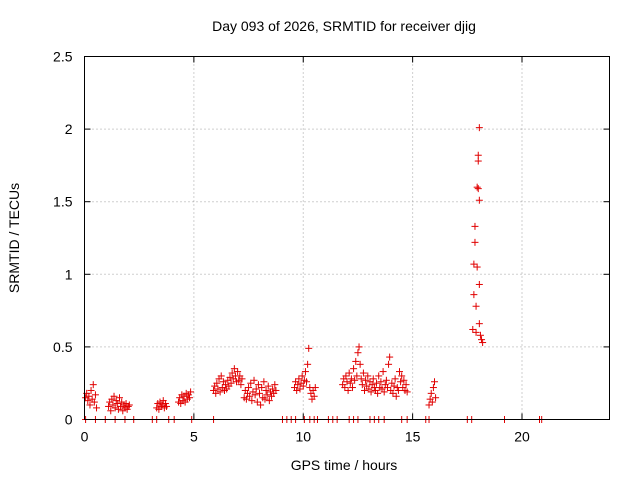  I want to click on x-tick-label: 0, so click(85, 437).